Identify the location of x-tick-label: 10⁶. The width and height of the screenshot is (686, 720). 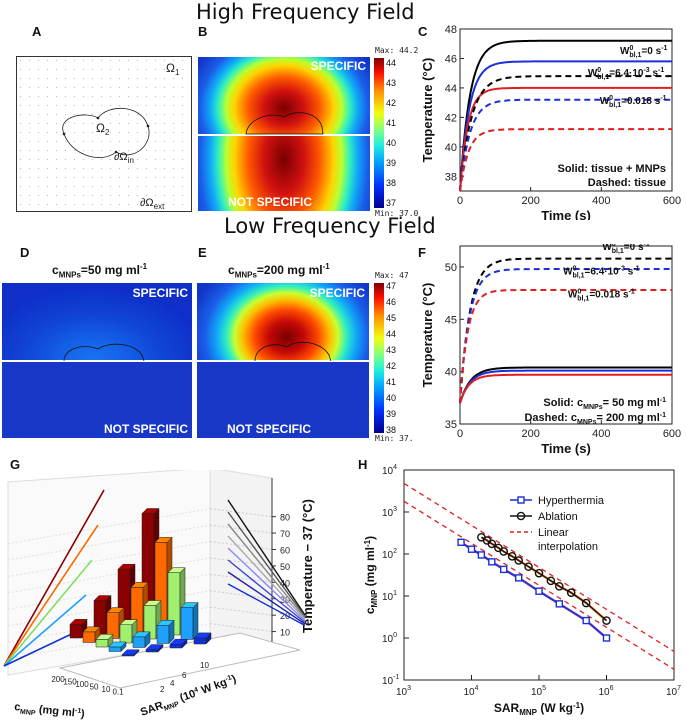
(606, 691).